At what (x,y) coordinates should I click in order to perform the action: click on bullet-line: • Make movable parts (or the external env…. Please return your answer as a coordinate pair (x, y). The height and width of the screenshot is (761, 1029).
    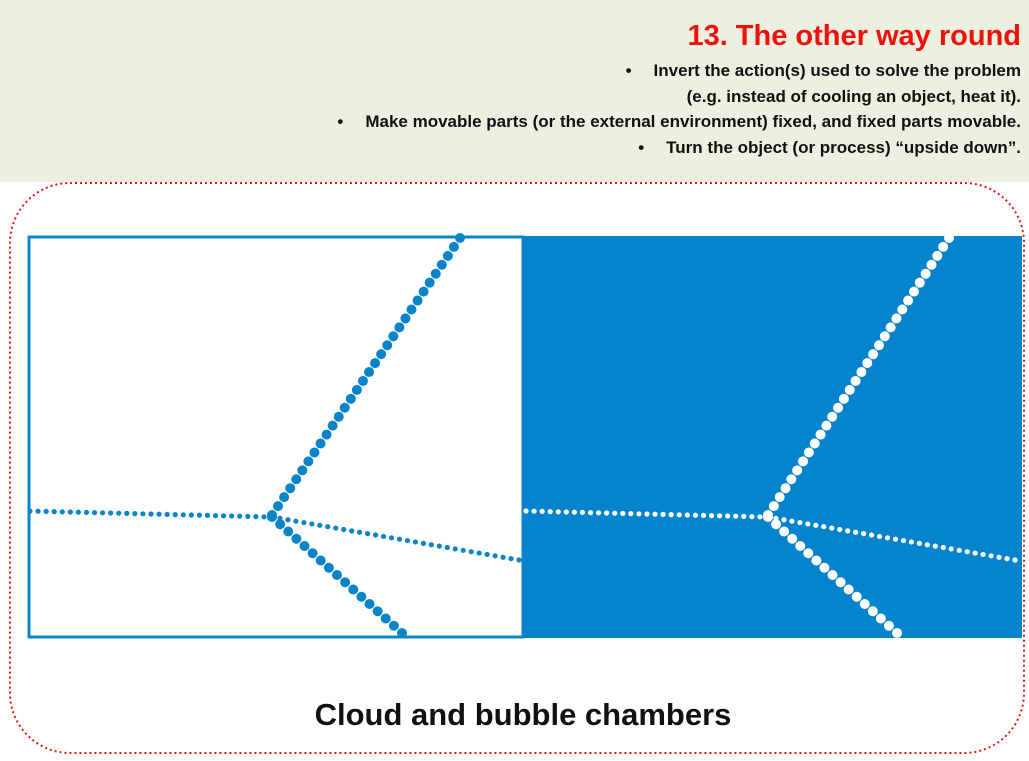
    Looking at the image, I should click on (679, 122).